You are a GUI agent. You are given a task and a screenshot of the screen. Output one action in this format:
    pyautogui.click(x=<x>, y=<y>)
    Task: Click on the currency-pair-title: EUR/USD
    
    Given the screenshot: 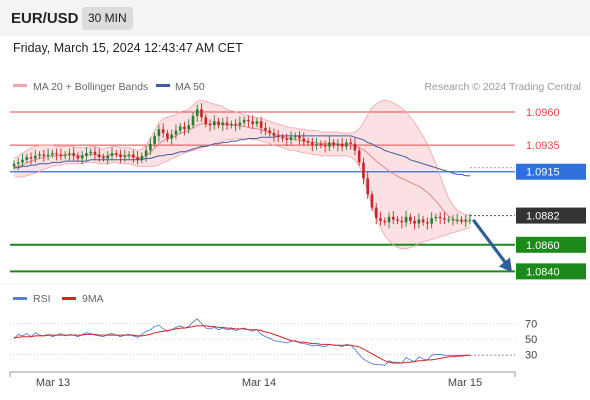 What is the action you would take?
    pyautogui.click(x=45, y=18)
    